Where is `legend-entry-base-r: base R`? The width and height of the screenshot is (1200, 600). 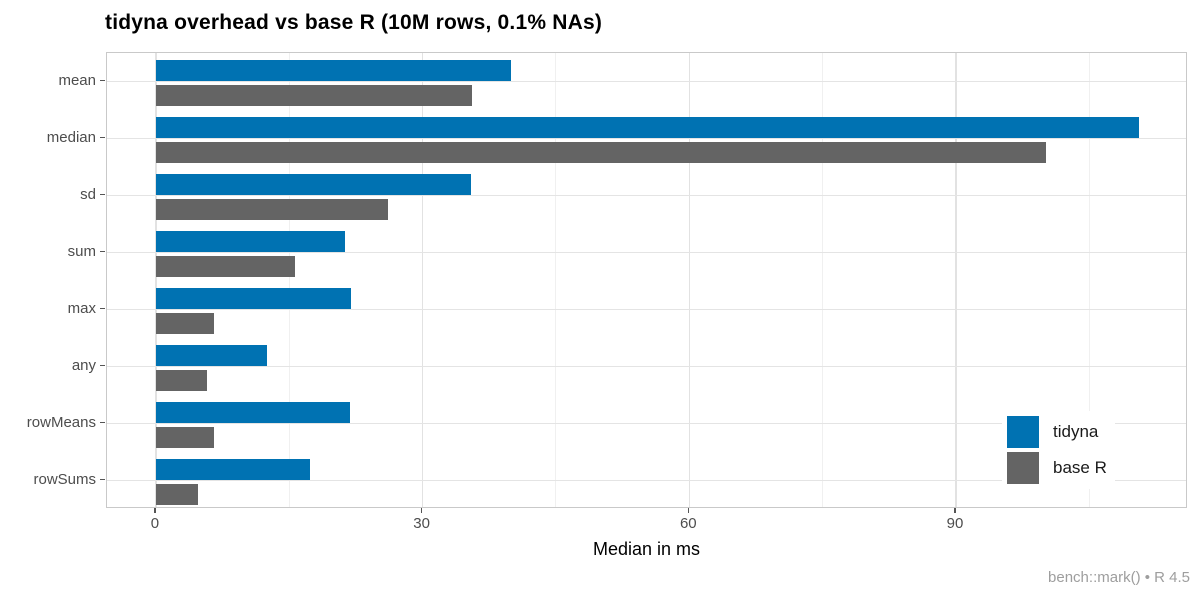 legend-entry-base-r: base R is located at coordinates (1057, 468).